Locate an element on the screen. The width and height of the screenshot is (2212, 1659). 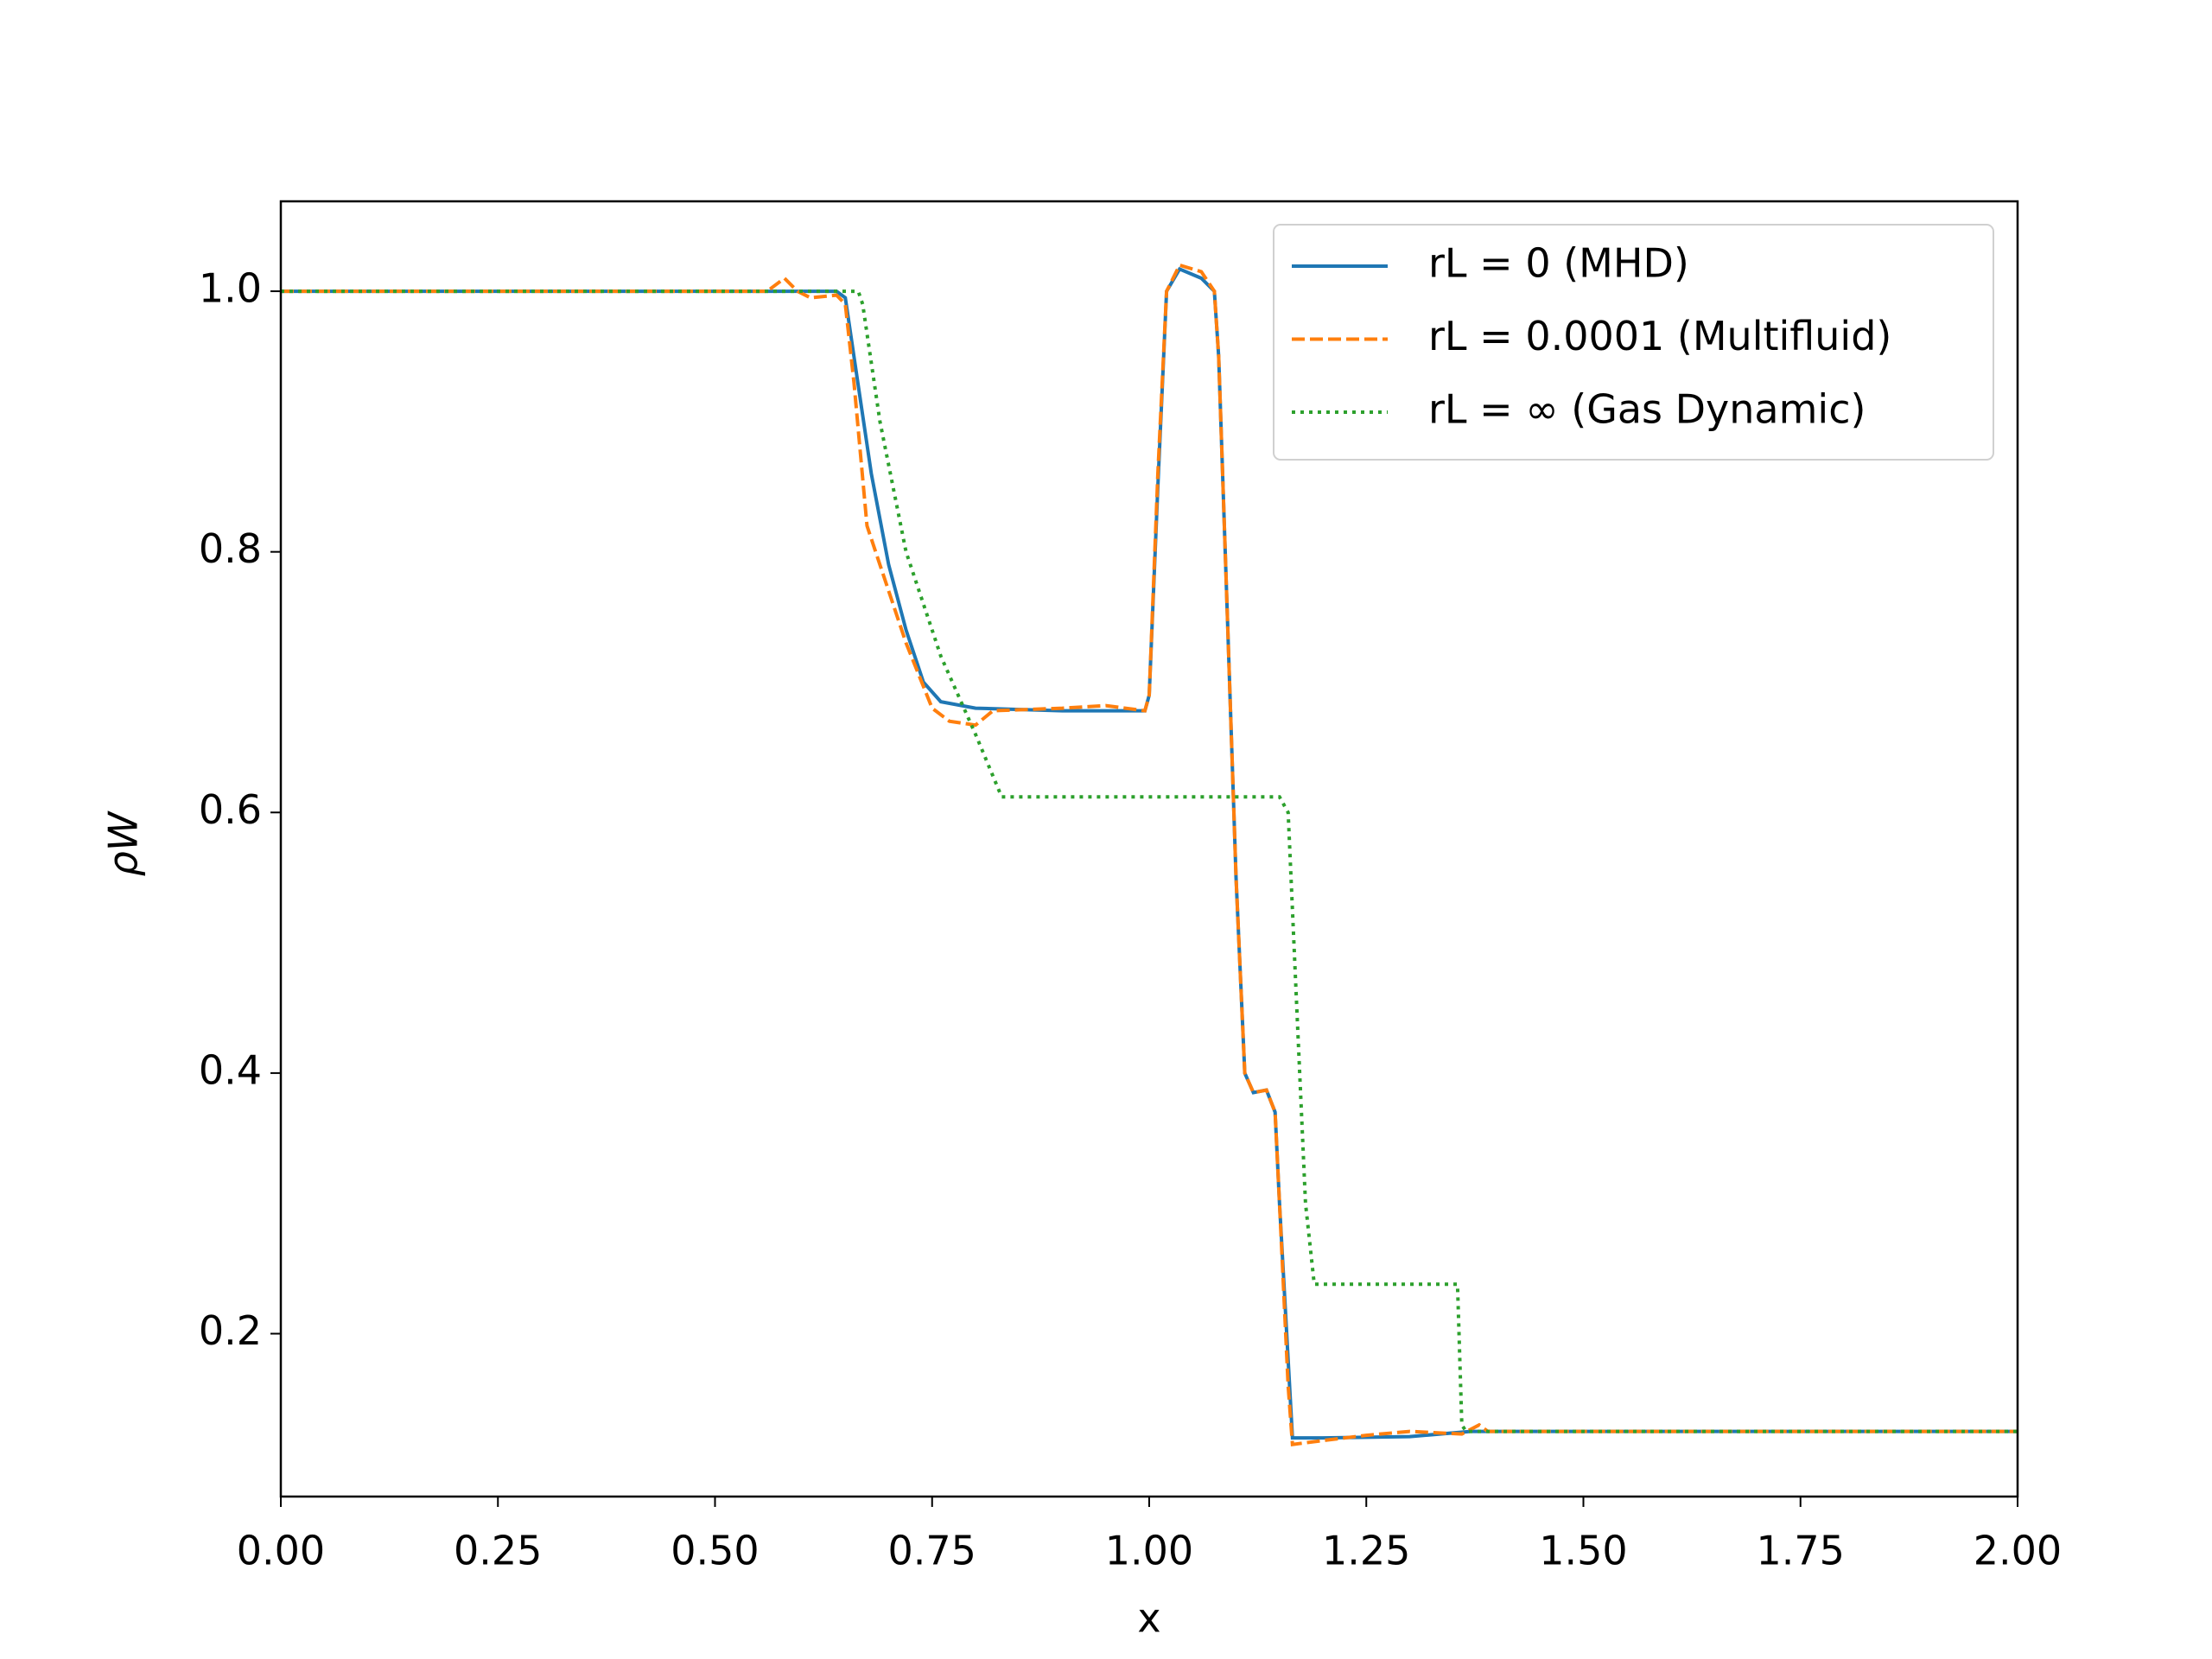
y-tick-label: 0.6 is located at coordinates (231, 809).